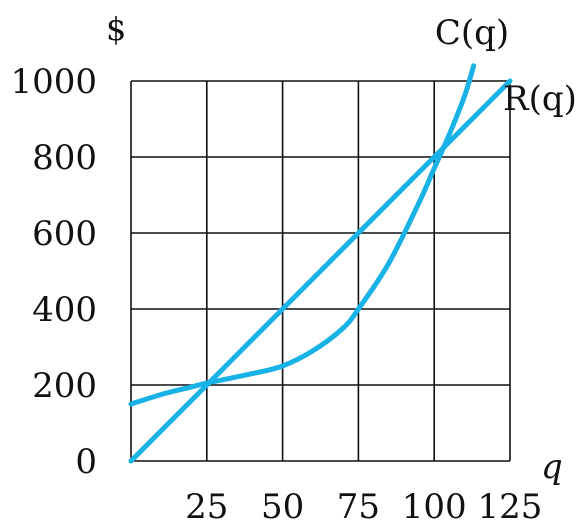  Describe the element at coordinates (282, 506) in the screenshot. I see `x-tick-label: 50` at that location.